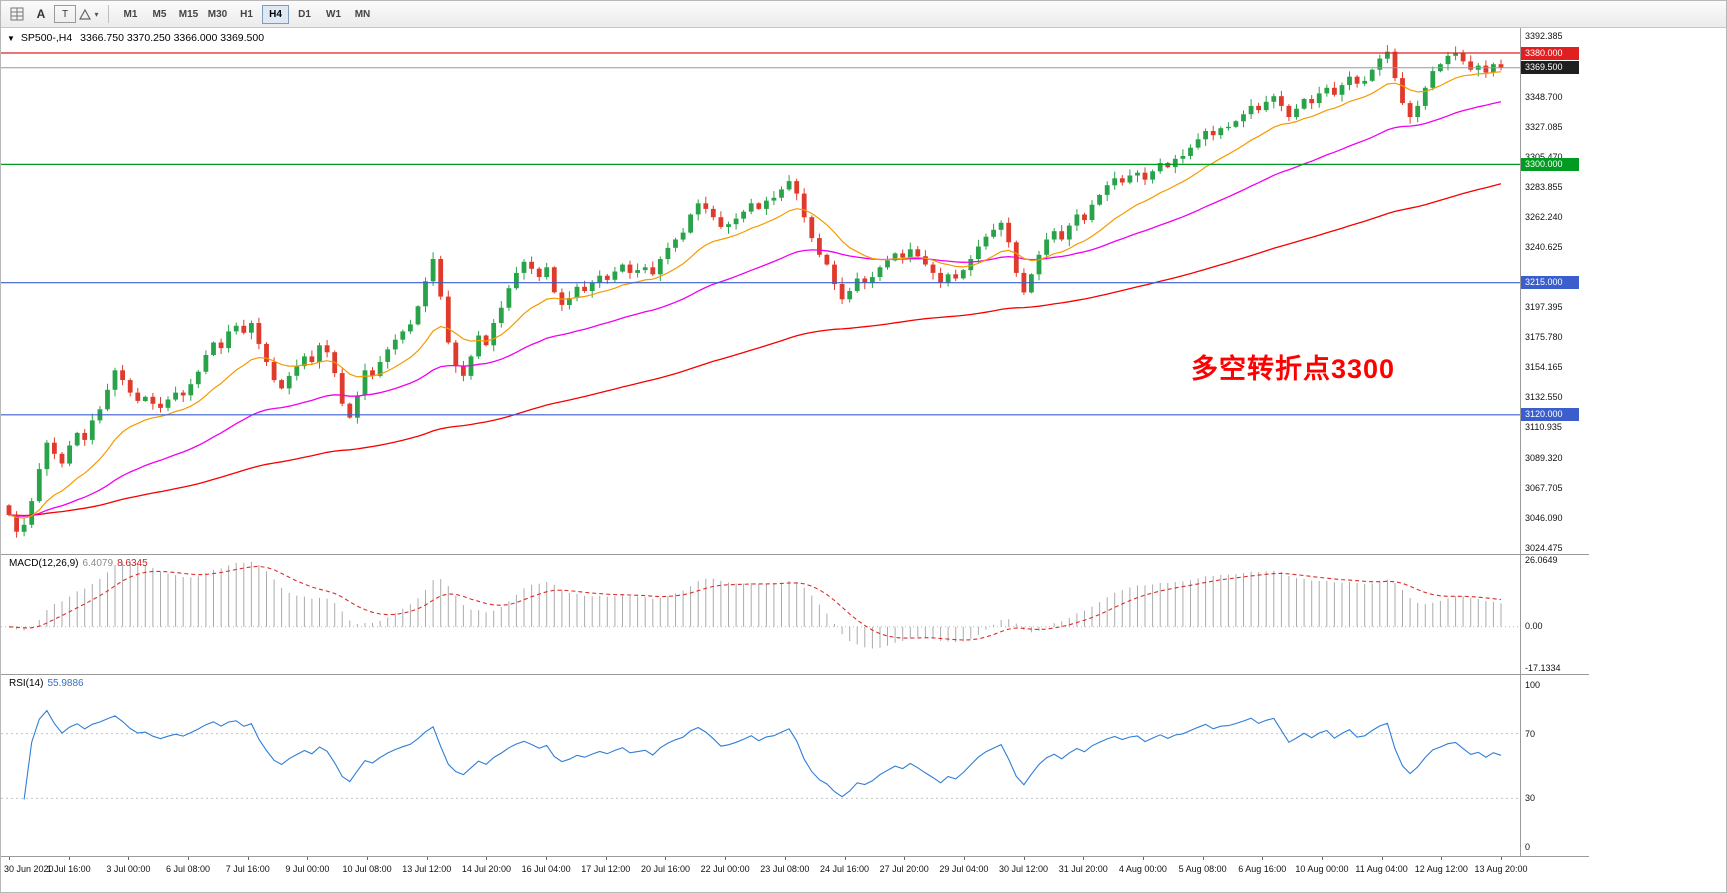 The image size is (1727, 893). What do you see at coordinates (132, 563) in the screenshot?
I see `macd-signal-value: 8.6345` at bounding box center [132, 563].